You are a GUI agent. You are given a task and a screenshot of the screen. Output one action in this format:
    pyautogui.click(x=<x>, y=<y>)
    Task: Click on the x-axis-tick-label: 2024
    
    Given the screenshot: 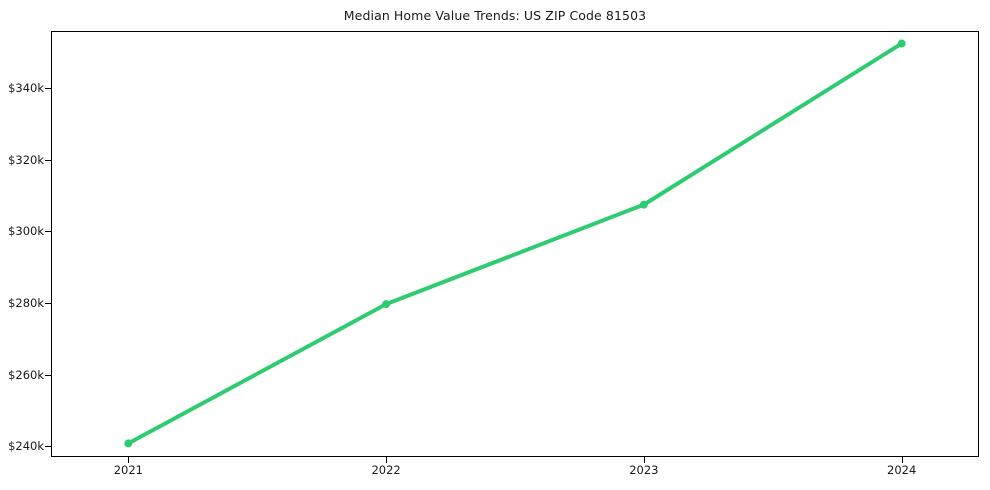 What is the action you would take?
    pyautogui.click(x=902, y=470)
    